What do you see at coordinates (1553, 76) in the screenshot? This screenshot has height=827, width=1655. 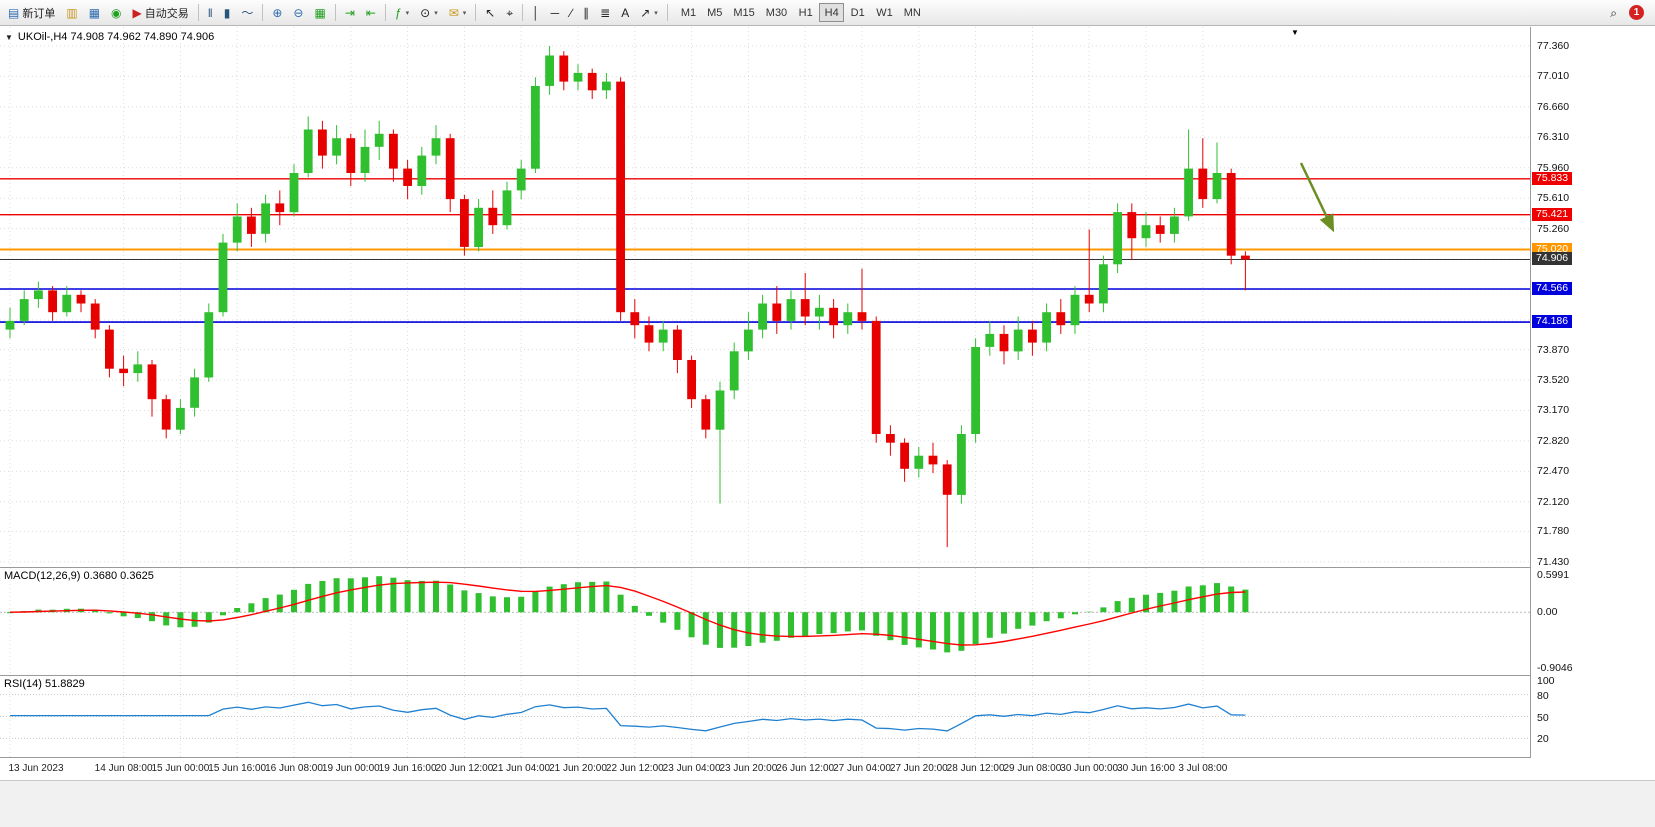 I see `axis-label: 77.010` at bounding box center [1553, 76].